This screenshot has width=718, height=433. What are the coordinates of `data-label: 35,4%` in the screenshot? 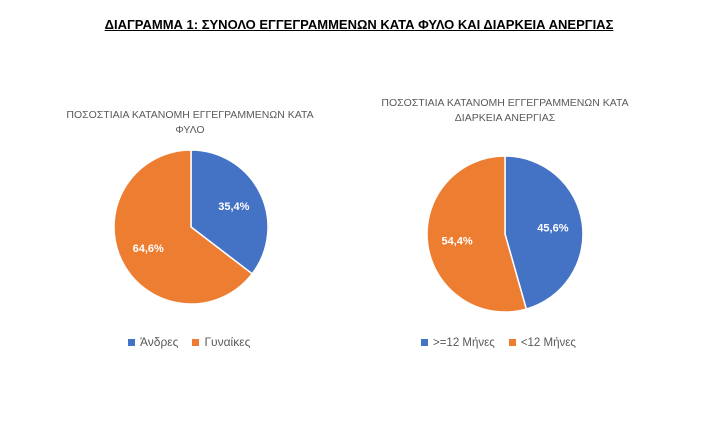 It's located at (233, 207).